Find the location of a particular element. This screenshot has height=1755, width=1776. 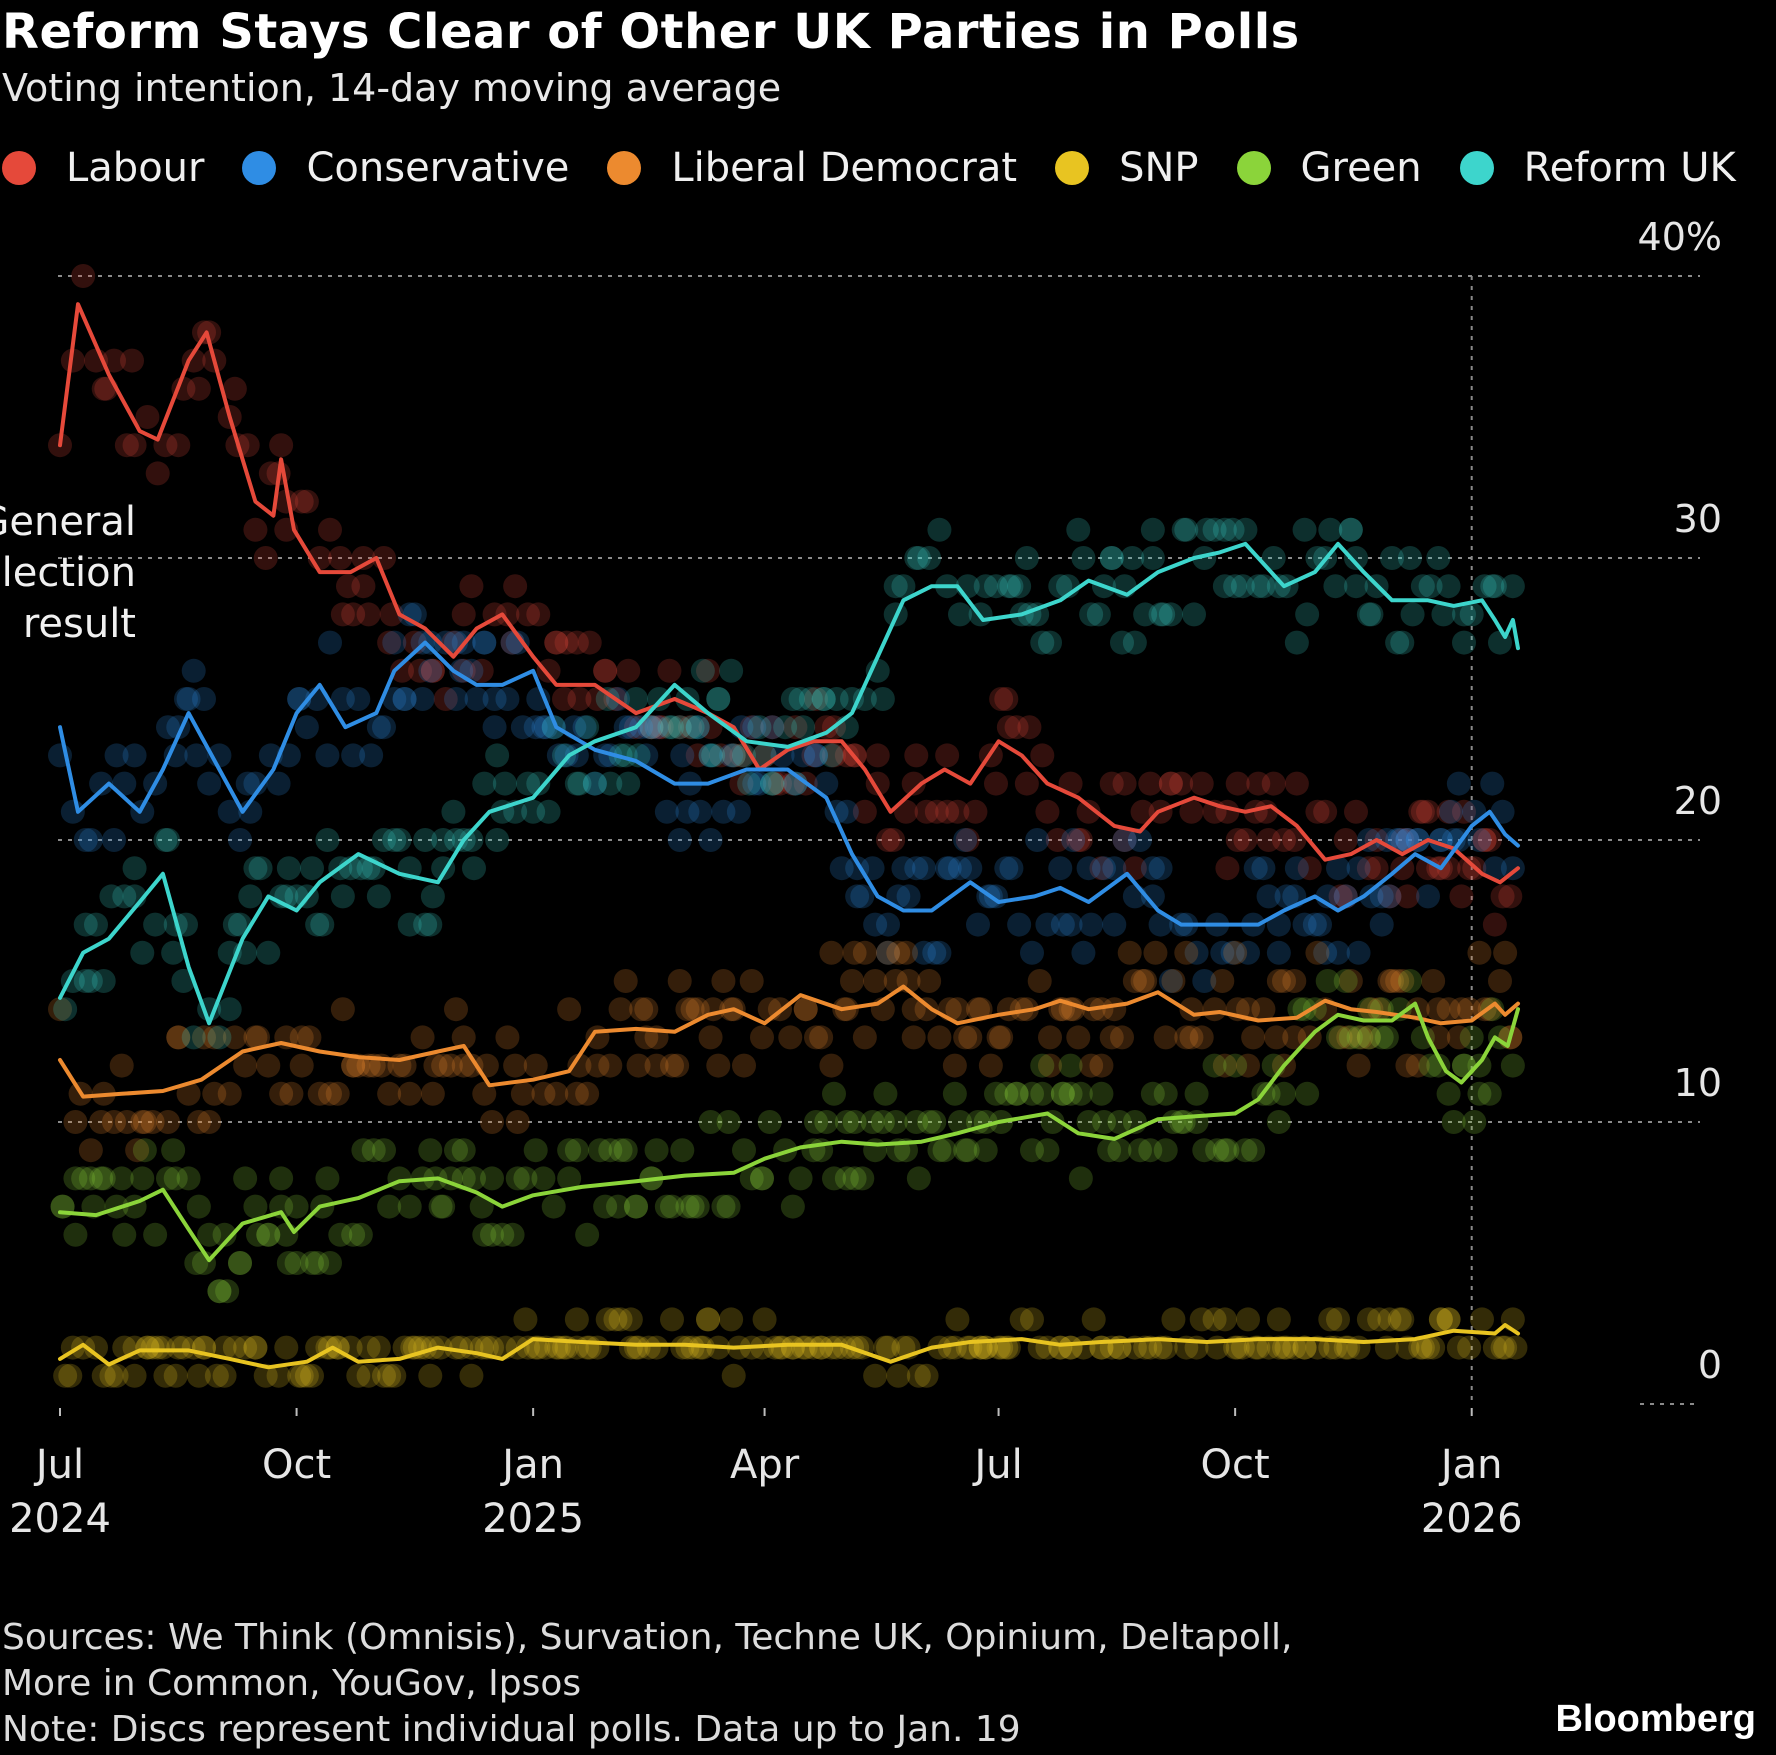

legend-item: Conservative is located at coordinates (405, 168).